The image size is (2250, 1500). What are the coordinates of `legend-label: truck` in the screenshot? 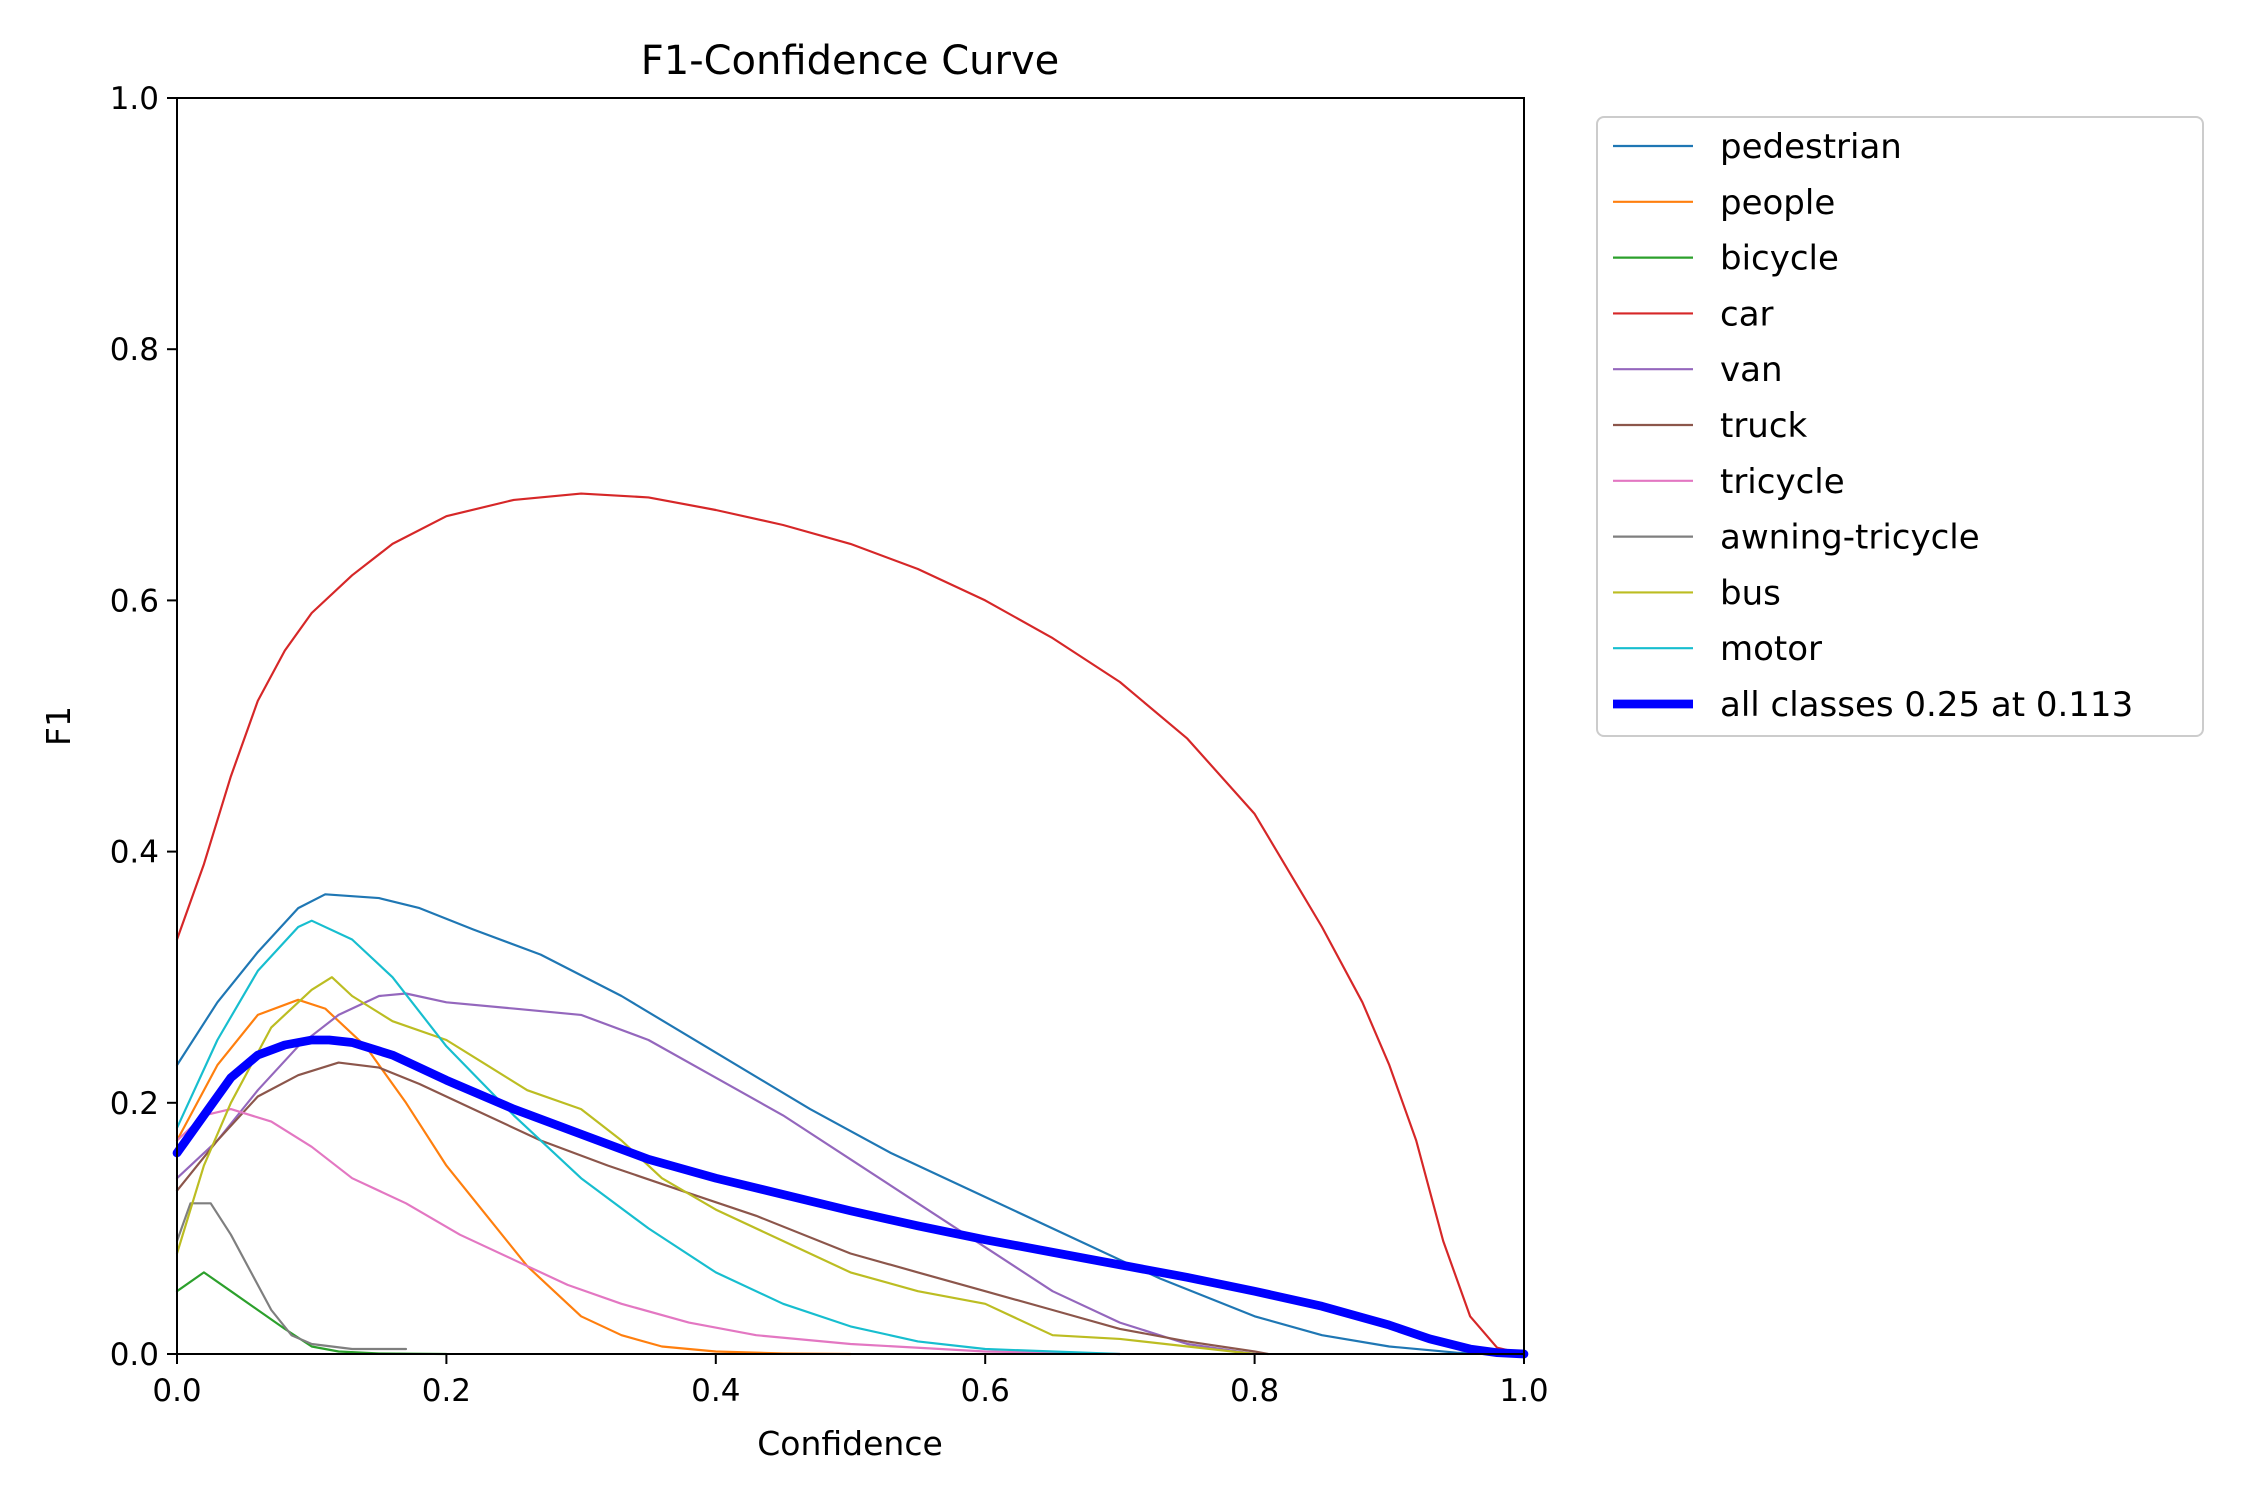 It's located at (1764, 426).